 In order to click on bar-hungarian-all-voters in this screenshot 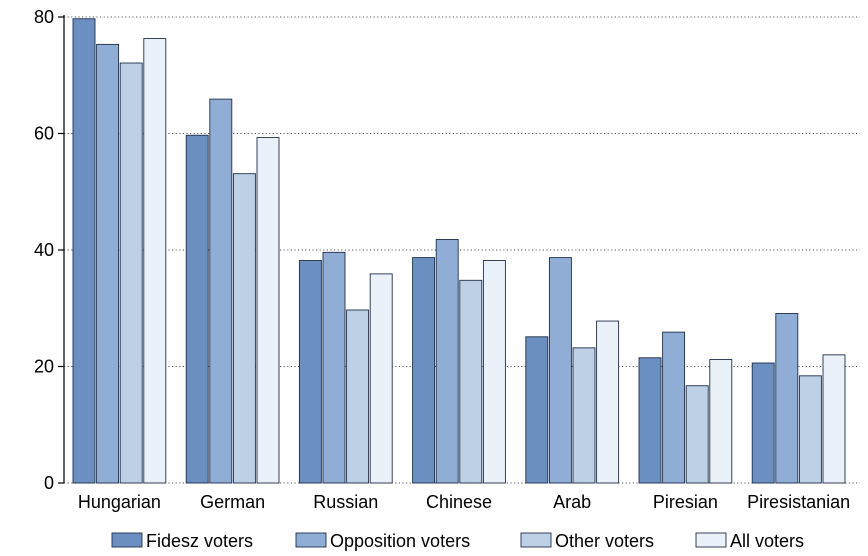, I will do `click(155, 261)`.